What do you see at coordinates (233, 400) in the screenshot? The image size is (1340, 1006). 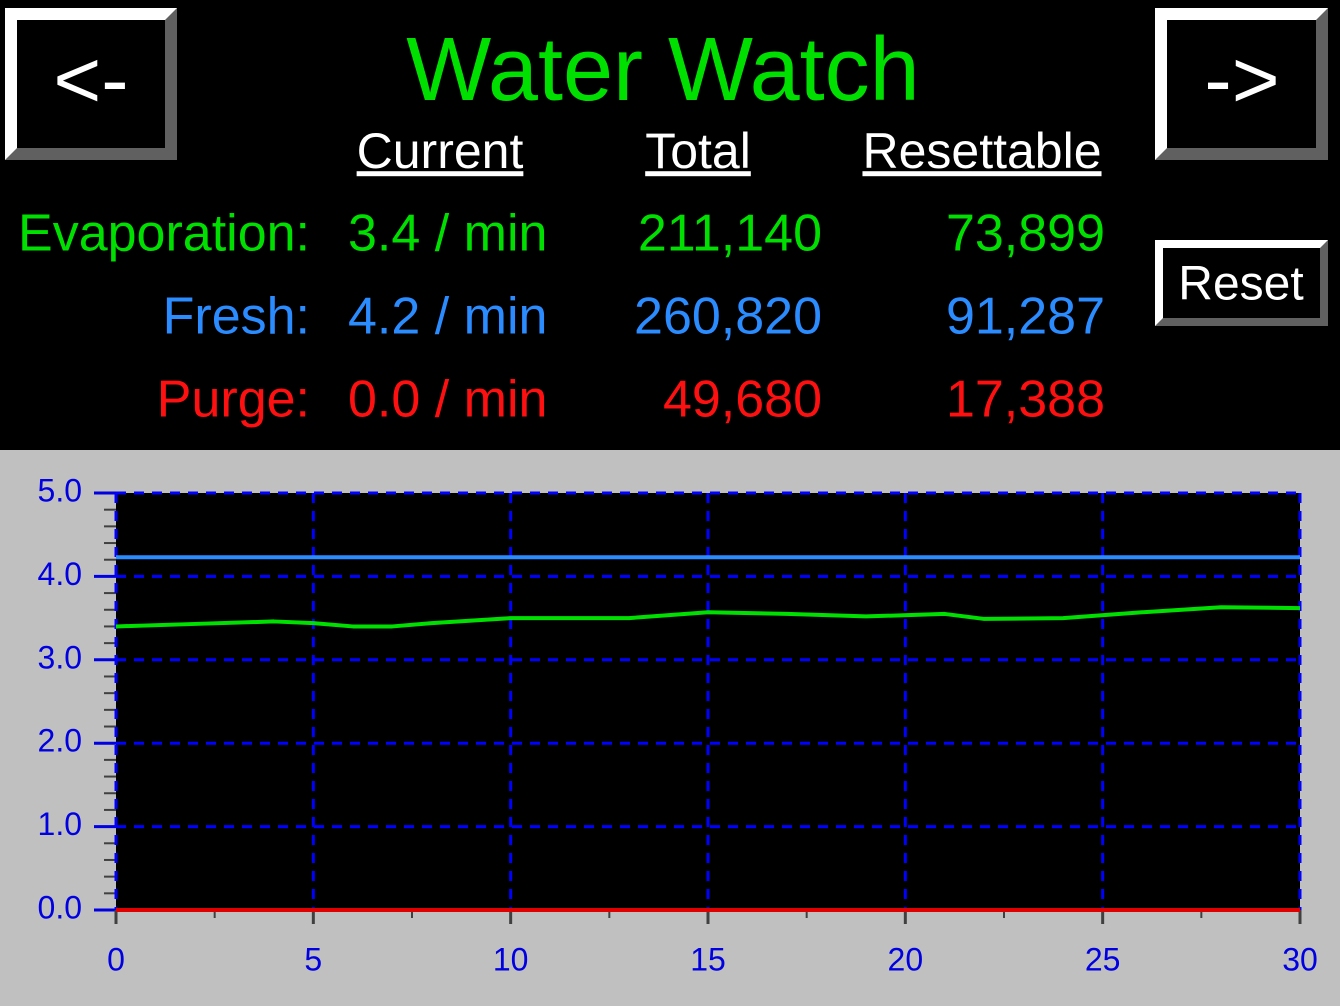 I see `row-label: Purge:` at bounding box center [233, 400].